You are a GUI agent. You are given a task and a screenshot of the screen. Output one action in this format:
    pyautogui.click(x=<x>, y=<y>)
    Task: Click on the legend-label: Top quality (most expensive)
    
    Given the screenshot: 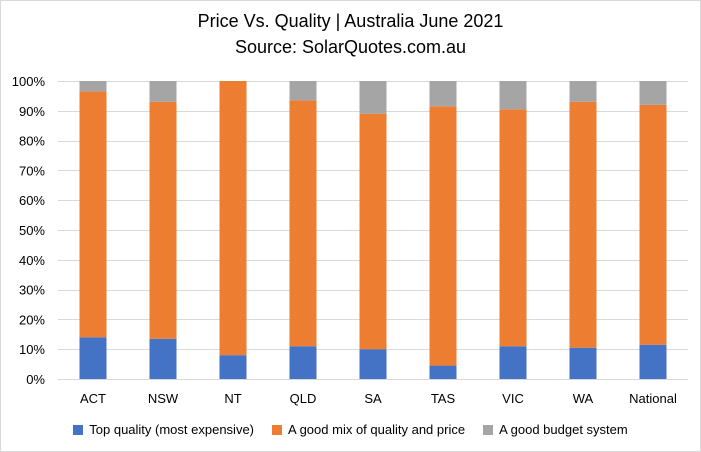 What is the action you would take?
    pyautogui.click(x=172, y=429)
    